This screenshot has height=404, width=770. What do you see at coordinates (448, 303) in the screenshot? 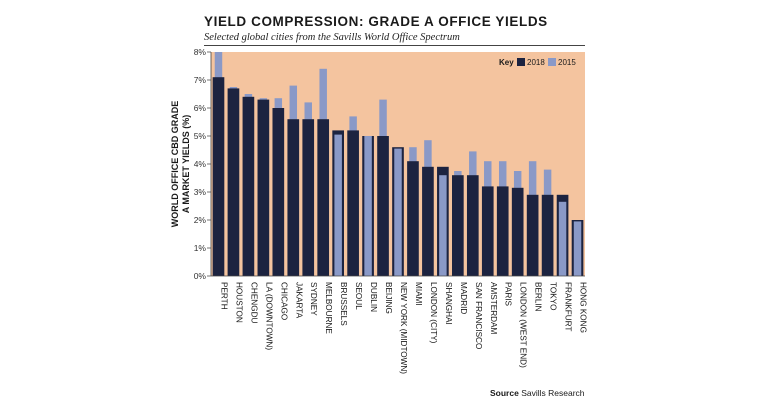
I see `x-tick-label: SHANGHAI` at bounding box center [448, 303].